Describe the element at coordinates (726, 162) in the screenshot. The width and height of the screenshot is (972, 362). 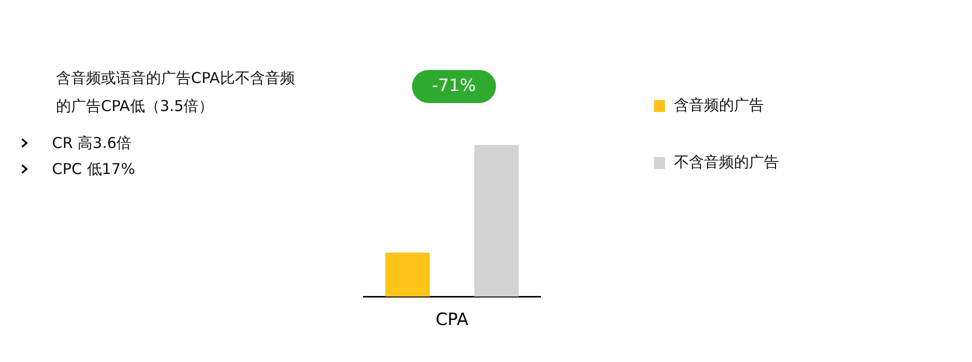
I see `legend-label: 不含音频的广告` at that location.